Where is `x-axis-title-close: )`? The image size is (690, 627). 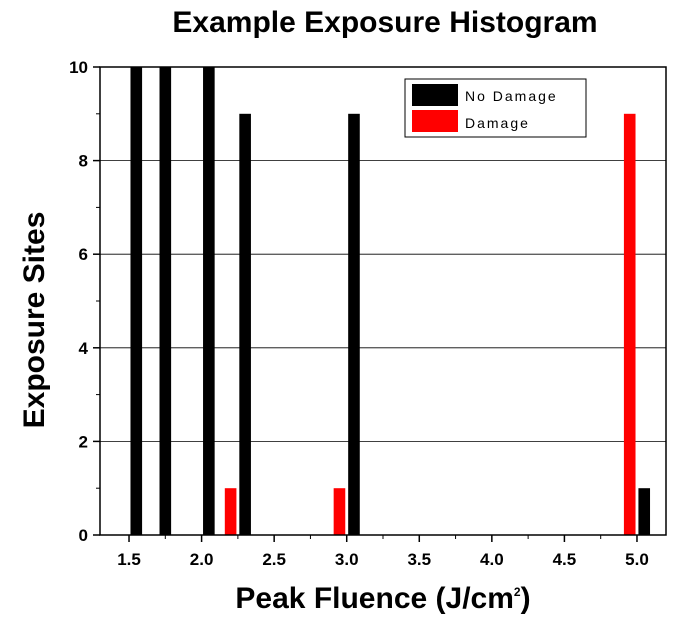
x-axis-title-close: ) is located at coordinates (526, 598).